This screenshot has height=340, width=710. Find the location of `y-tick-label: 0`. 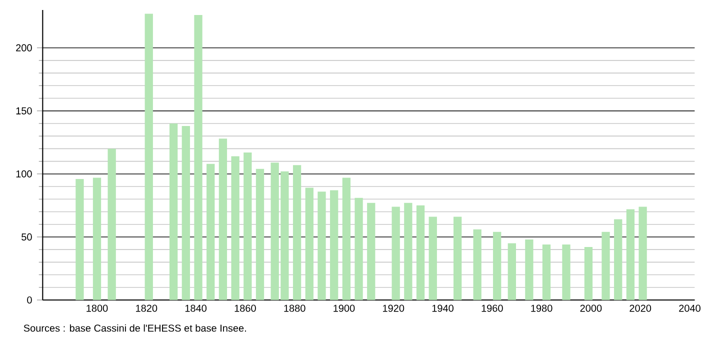

y-tick-label: 0 is located at coordinates (29, 300).